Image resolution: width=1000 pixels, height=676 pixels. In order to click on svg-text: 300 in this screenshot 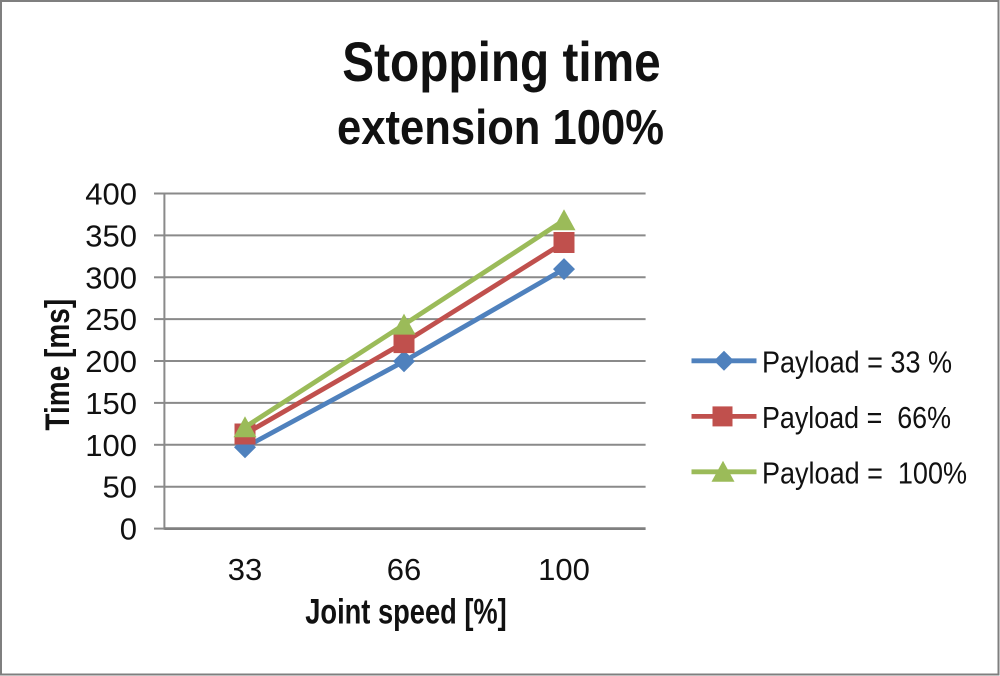, I will do `click(111, 277)`.